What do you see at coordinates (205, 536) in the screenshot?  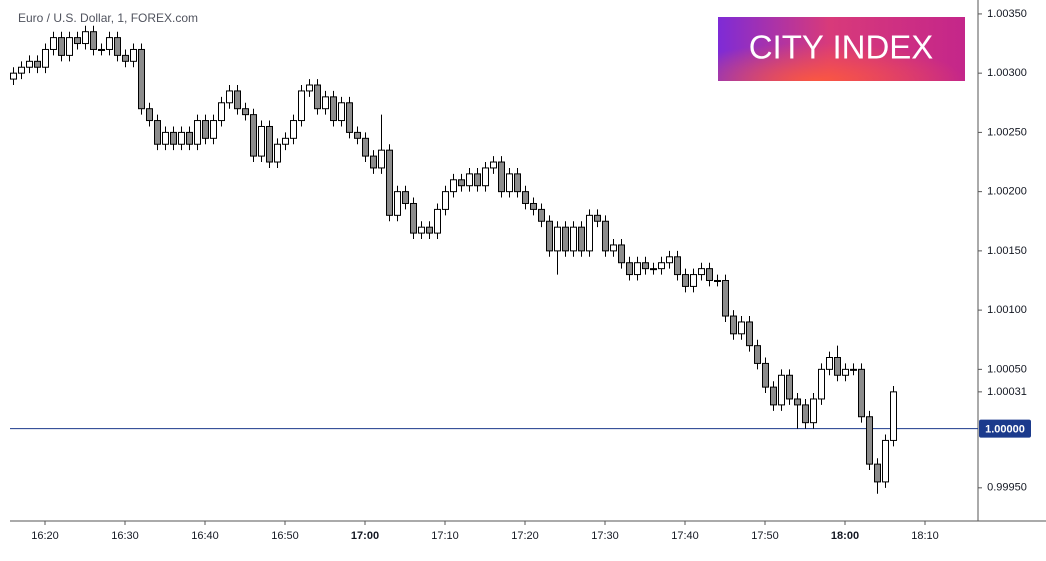 I see `x-tick-label: 16:40` at bounding box center [205, 536].